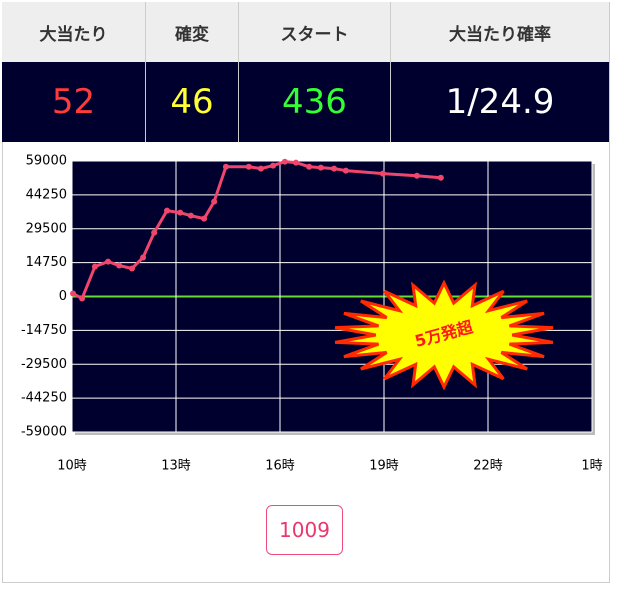 The image size is (617, 592). I want to click on header-cell: 大当たり, so click(74, 32).